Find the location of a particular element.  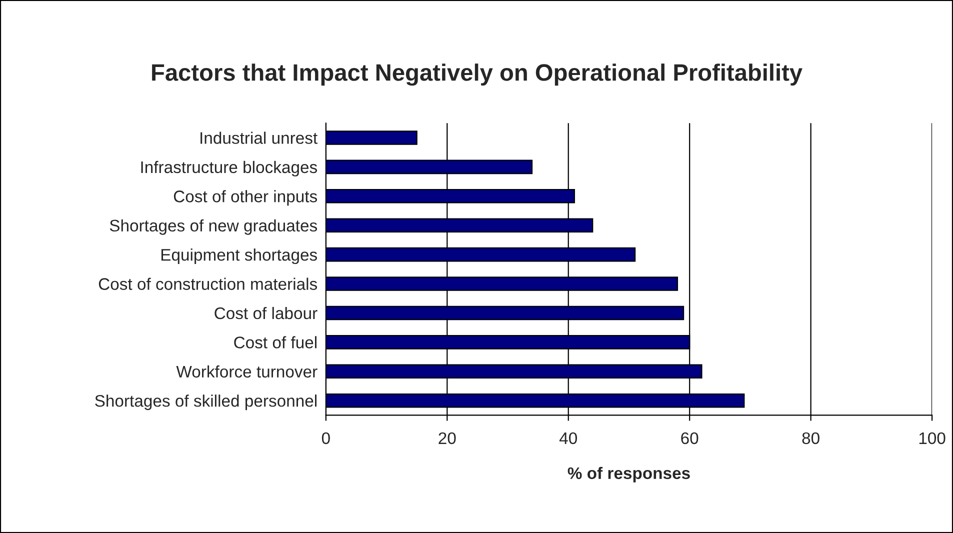

x-tick-label: 100 is located at coordinates (932, 438).